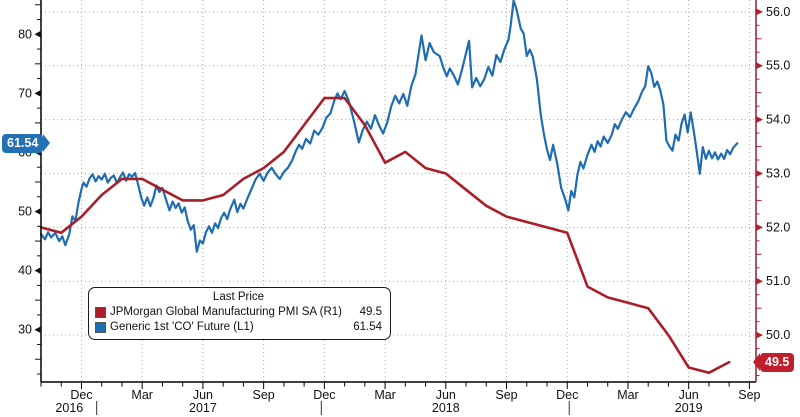 This screenshot has height=417, width=800. I want to click on legend-item-oil: Generic 1st 'CO' Future (L1) 61.54, so click(238, 327).